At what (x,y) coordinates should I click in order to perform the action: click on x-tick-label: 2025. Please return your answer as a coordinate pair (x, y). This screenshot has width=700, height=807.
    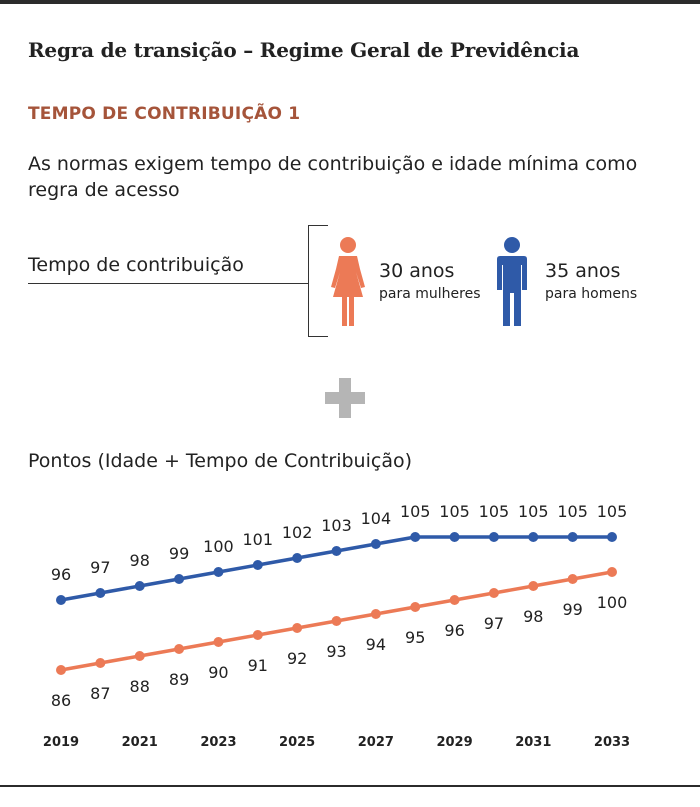
    Looking at the image, I should click on (297, 742).